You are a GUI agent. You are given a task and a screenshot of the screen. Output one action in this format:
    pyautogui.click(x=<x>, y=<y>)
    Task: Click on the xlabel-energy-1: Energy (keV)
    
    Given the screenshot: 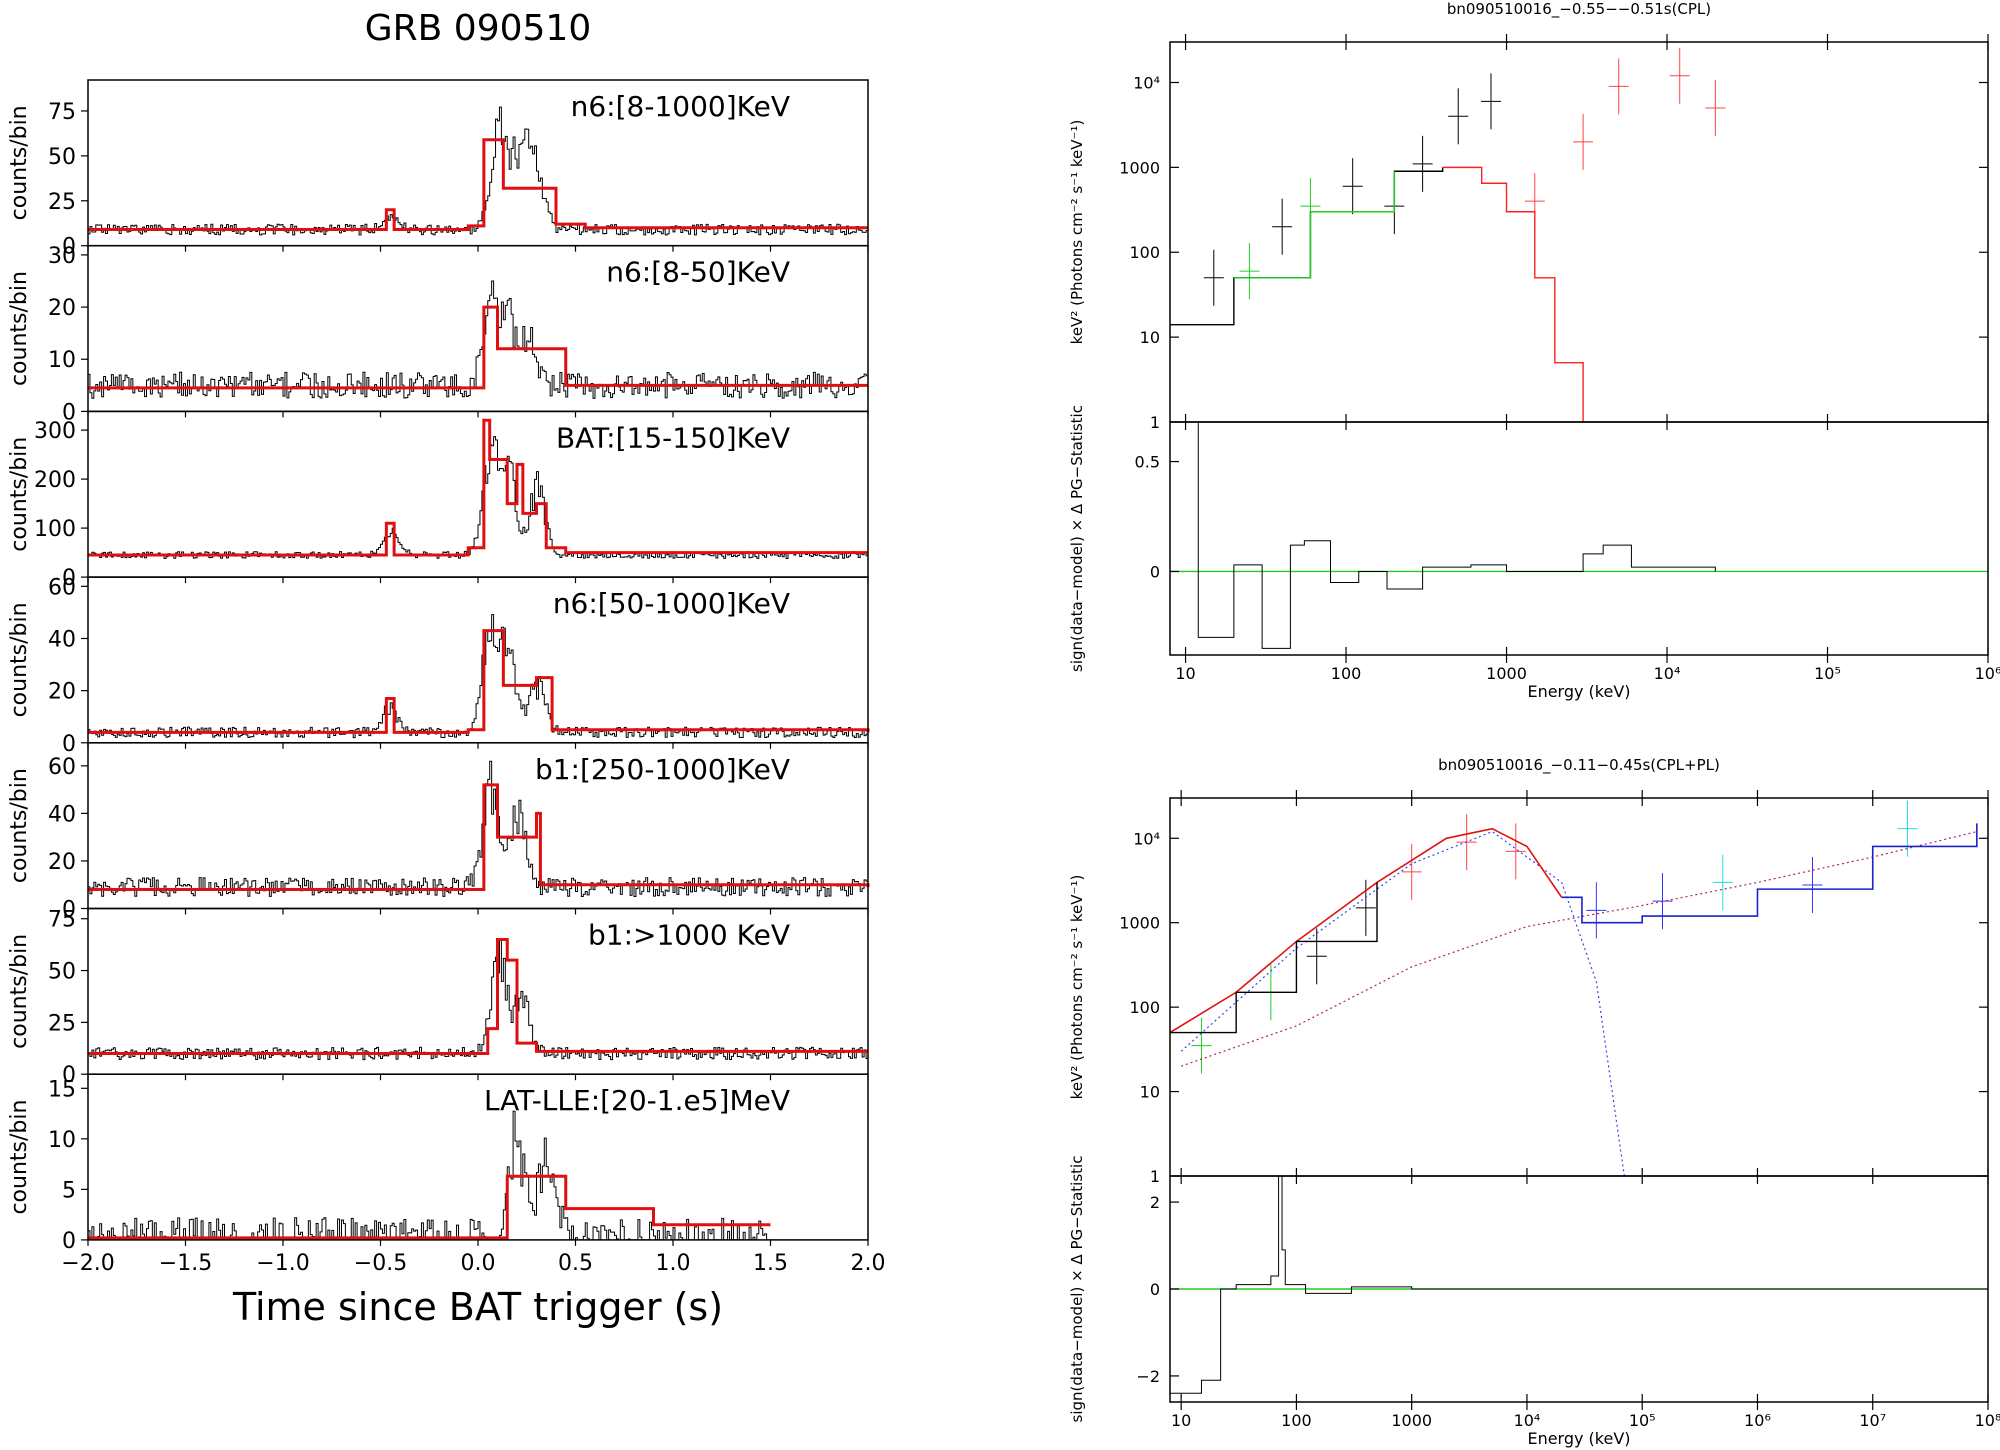 What is the action you would take?
    pyautogui.click(x=1578, y=691)
    